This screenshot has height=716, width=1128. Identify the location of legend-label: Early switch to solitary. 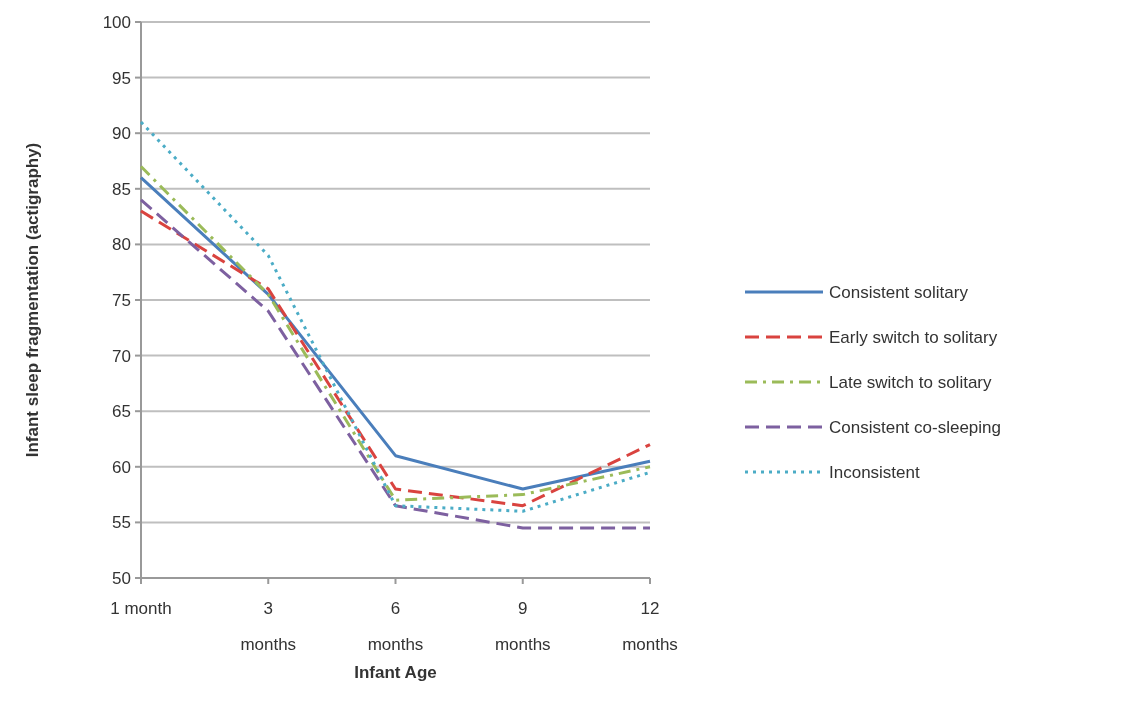
(913, 337).